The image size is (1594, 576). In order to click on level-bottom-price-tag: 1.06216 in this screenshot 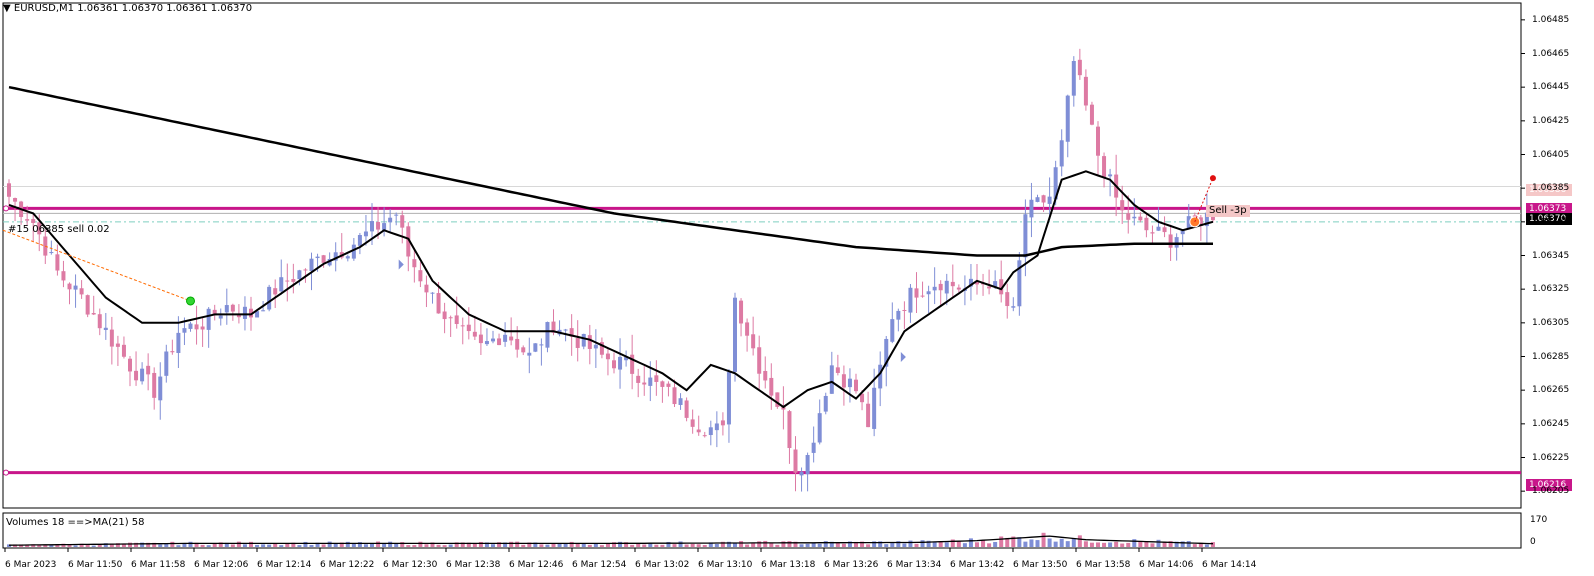, I will do `click(1549, 485)`.